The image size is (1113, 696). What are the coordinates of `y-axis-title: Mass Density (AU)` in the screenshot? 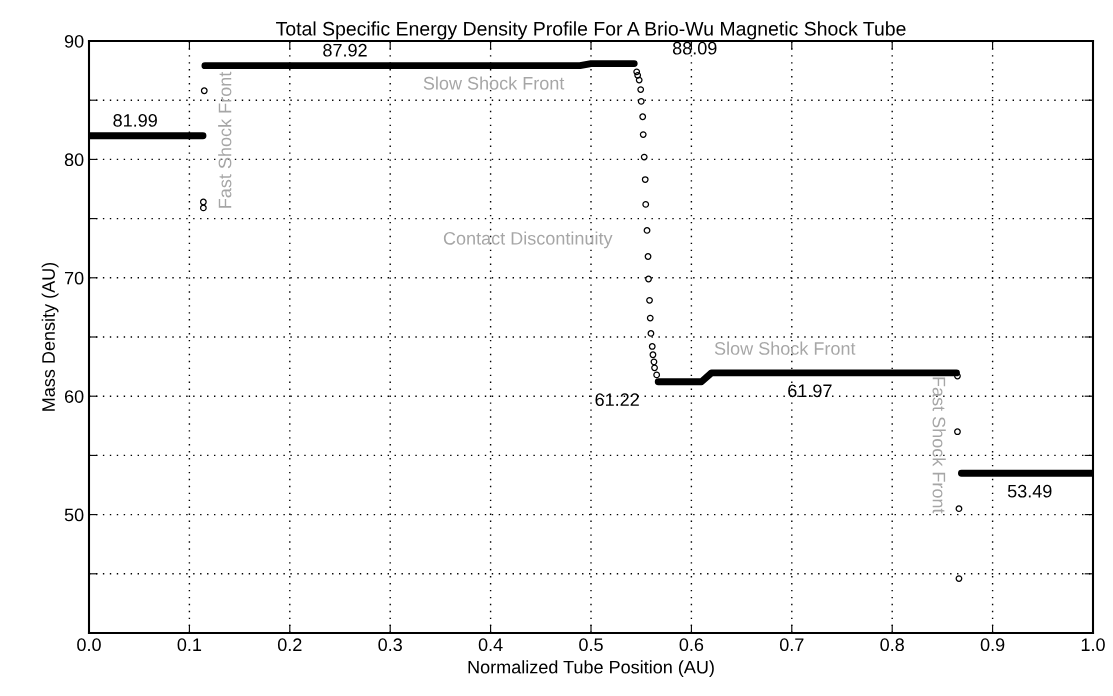 It's located at (50, 336).